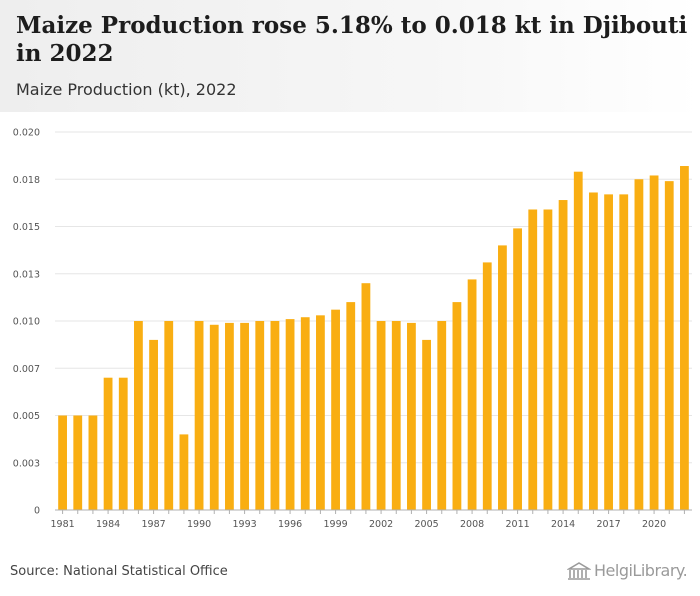 The image size is (700, 596). What do you see at coordinates (472, 524) in the screenshot?
I see `x-tick-label: 2008` at bounding box center [472, 524].